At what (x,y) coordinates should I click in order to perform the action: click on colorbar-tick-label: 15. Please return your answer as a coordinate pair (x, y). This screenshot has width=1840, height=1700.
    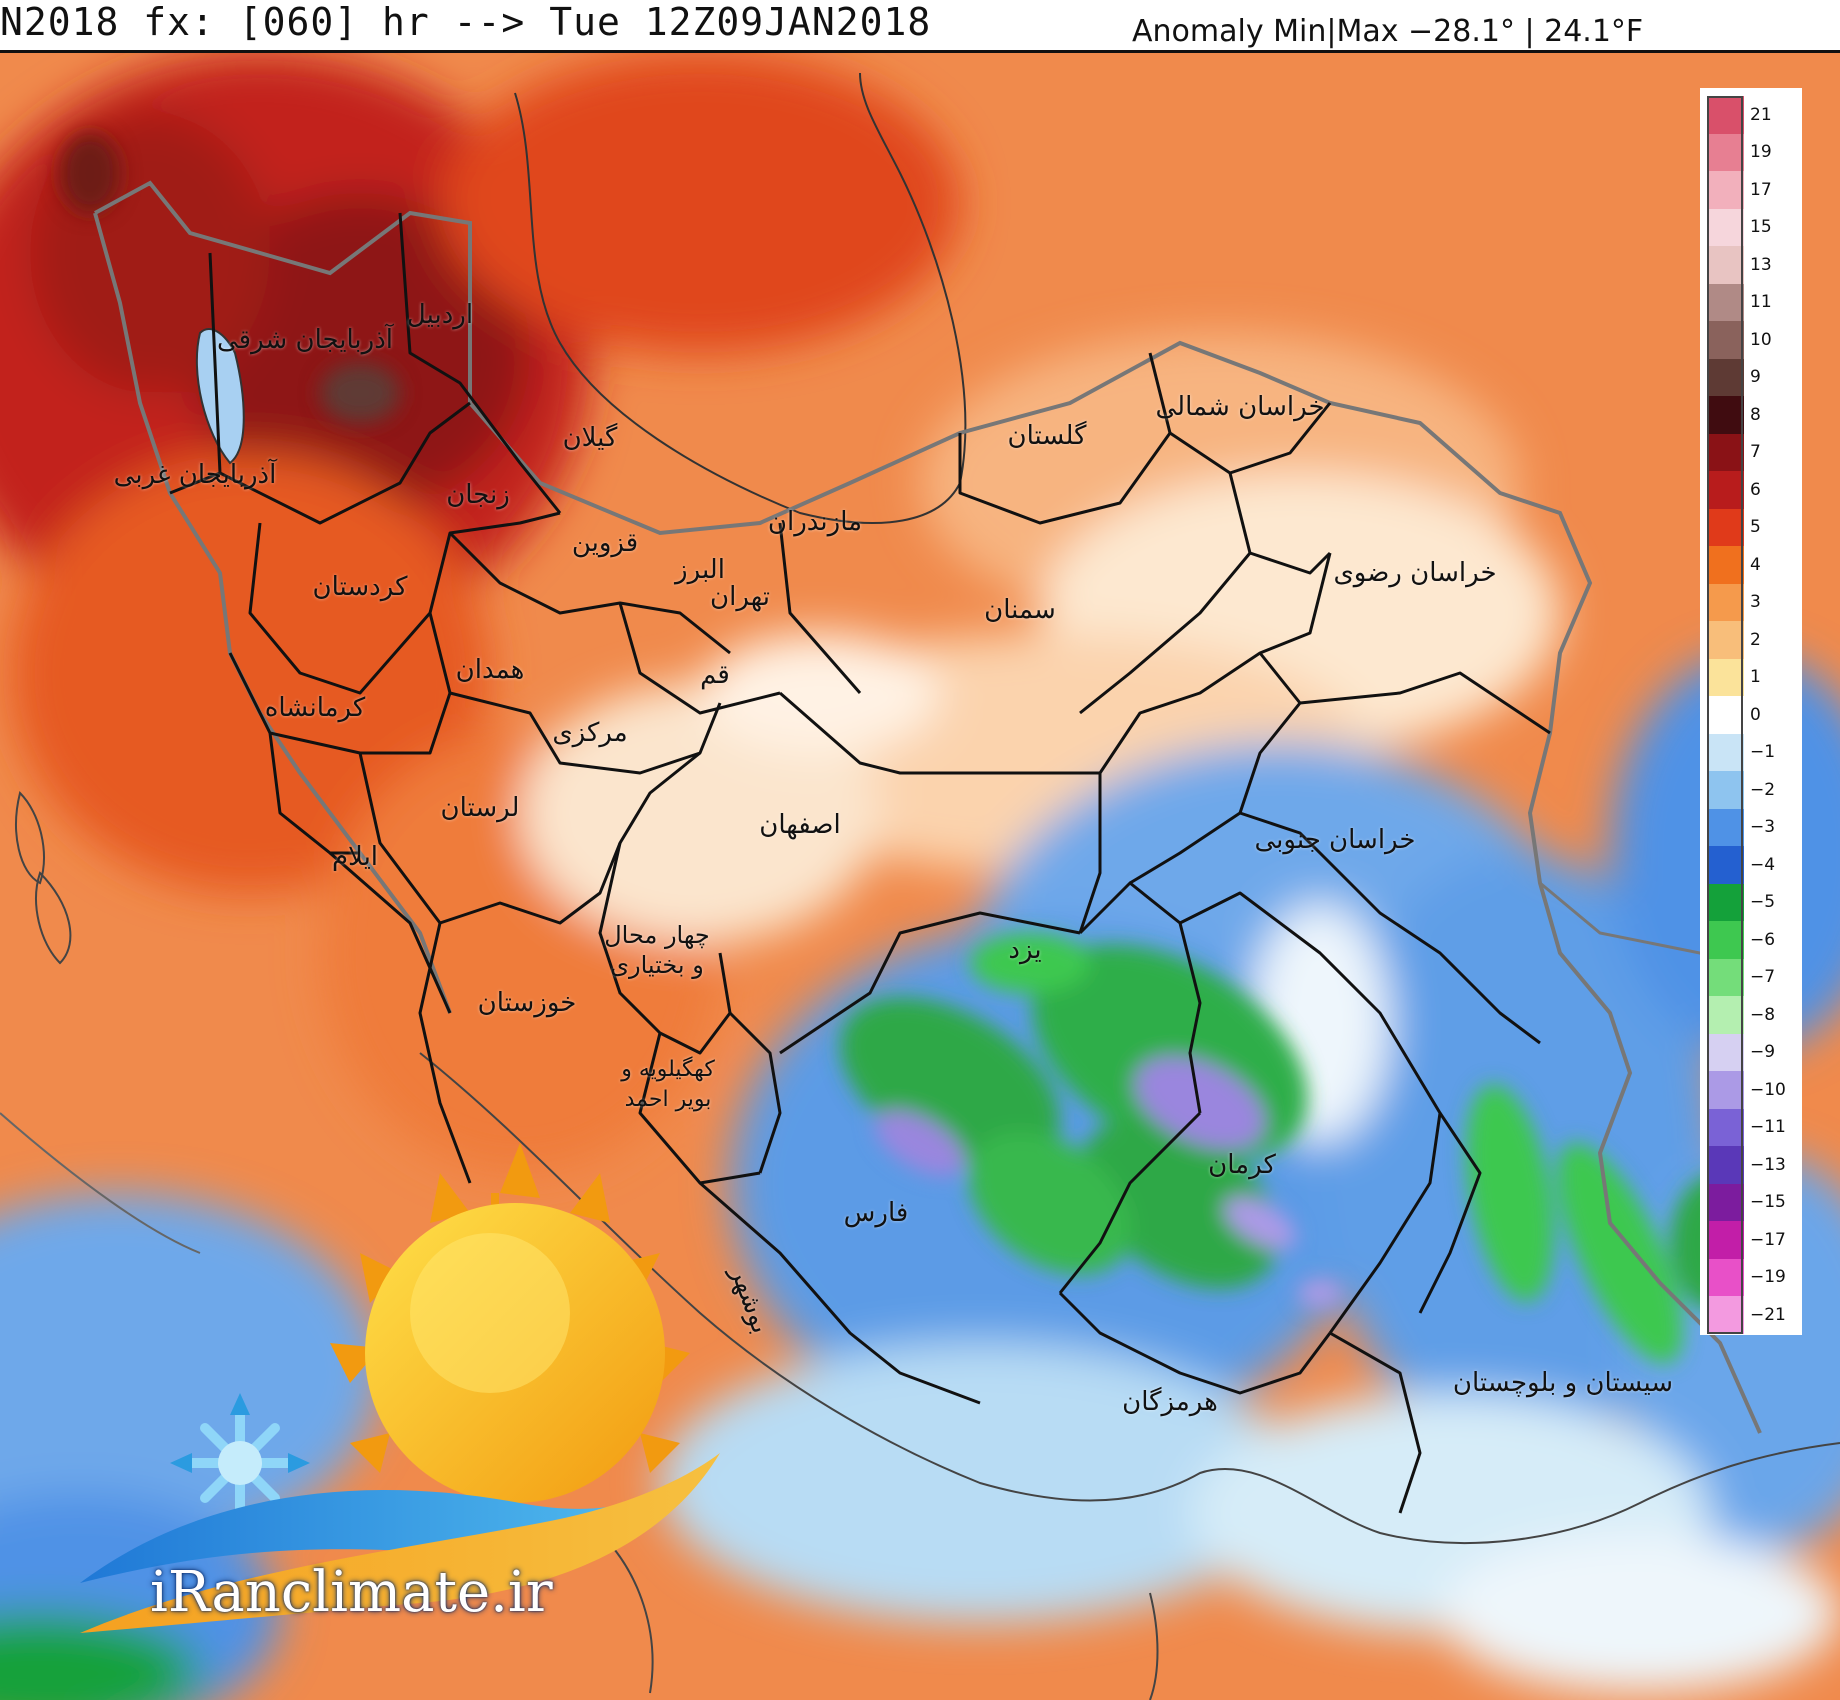
    Looking at the image, I should click on (1761, 227).